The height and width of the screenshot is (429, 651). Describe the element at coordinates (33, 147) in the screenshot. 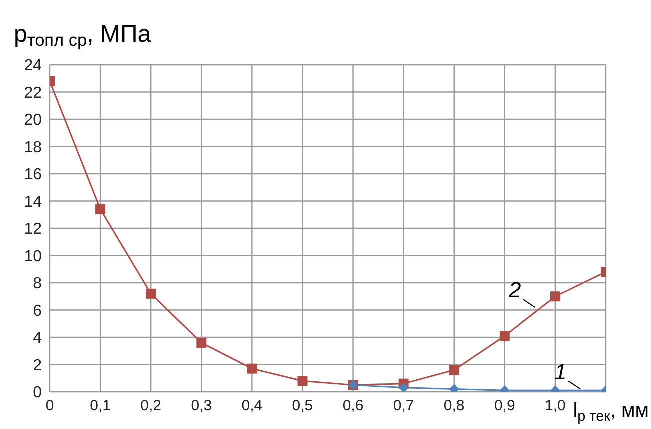

I see `y-tick-label: 18` at that location.